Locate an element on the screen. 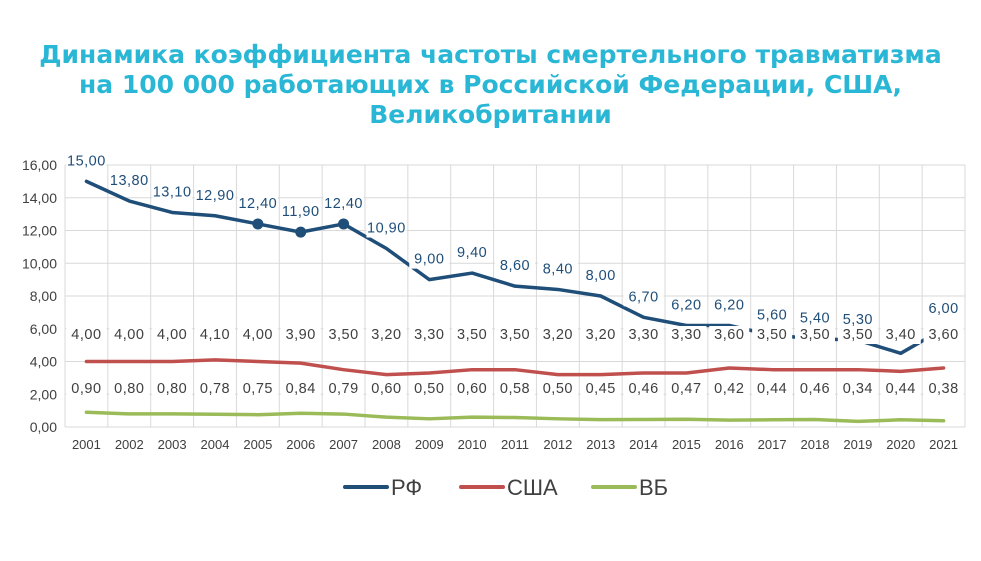  data-label: 3,20 is located at coordinates (601, 335).